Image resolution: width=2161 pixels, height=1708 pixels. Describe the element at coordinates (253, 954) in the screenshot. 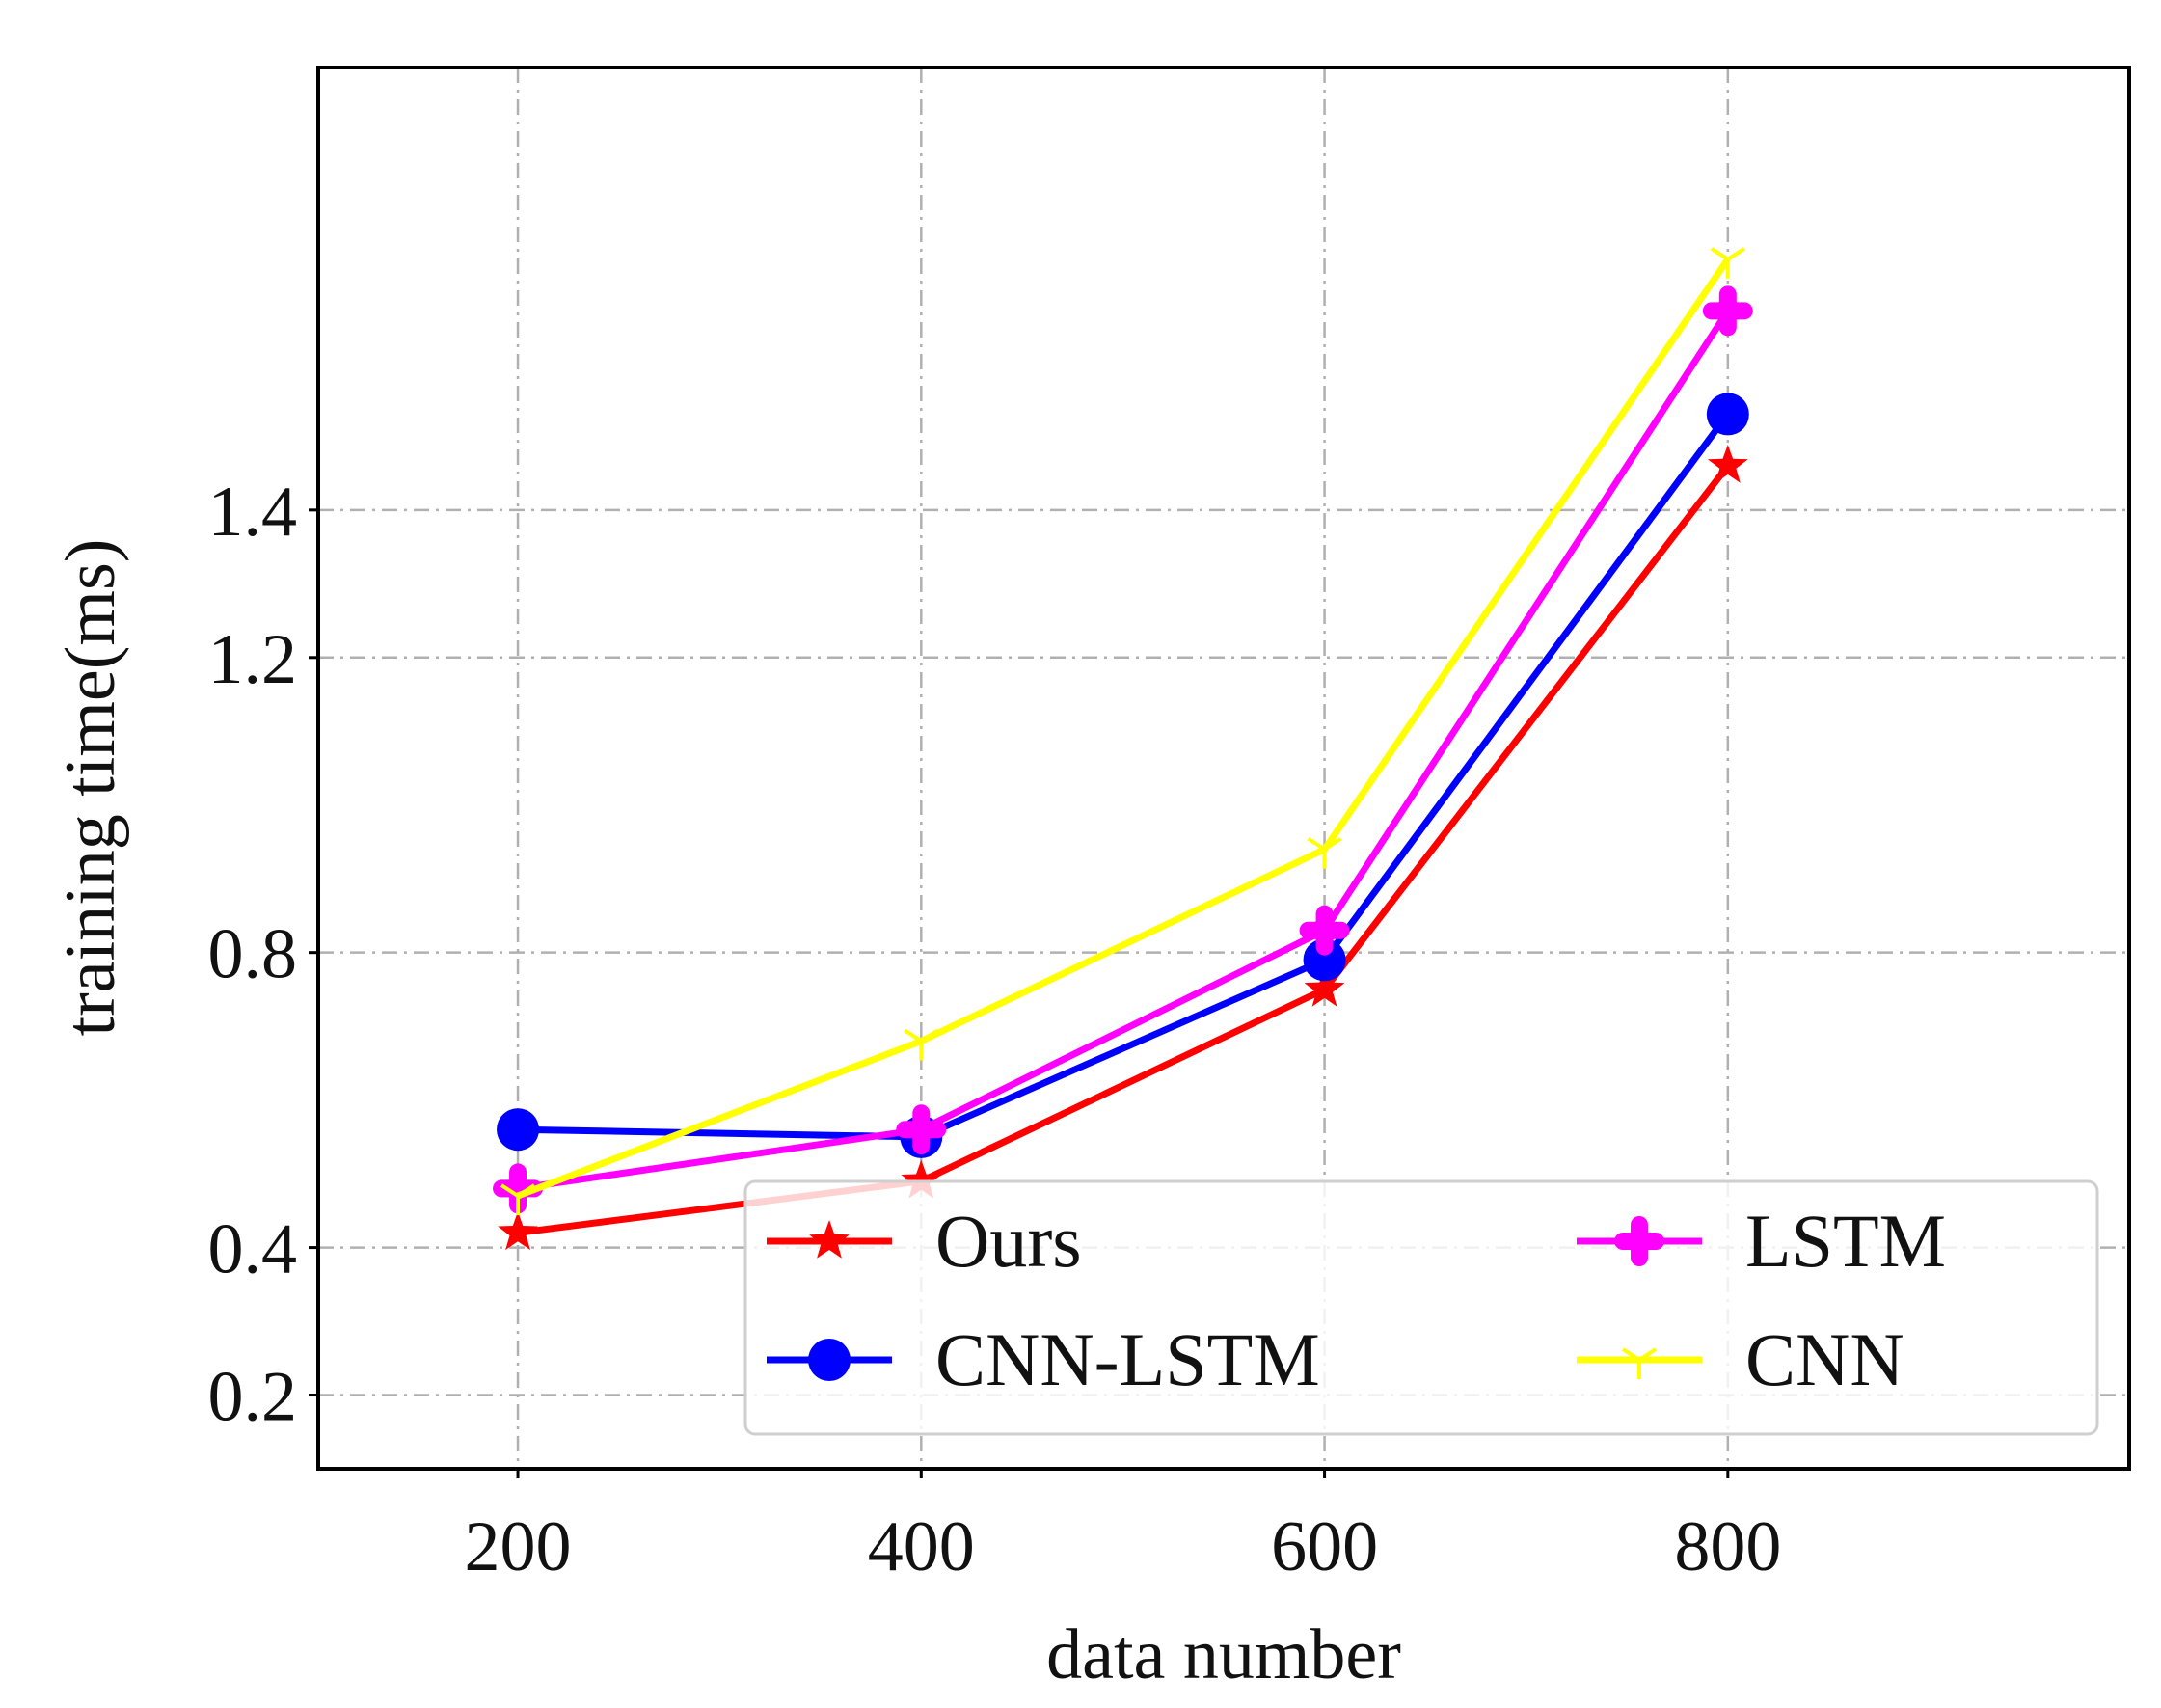

I see `y-tick-label: 0.8` at that location.